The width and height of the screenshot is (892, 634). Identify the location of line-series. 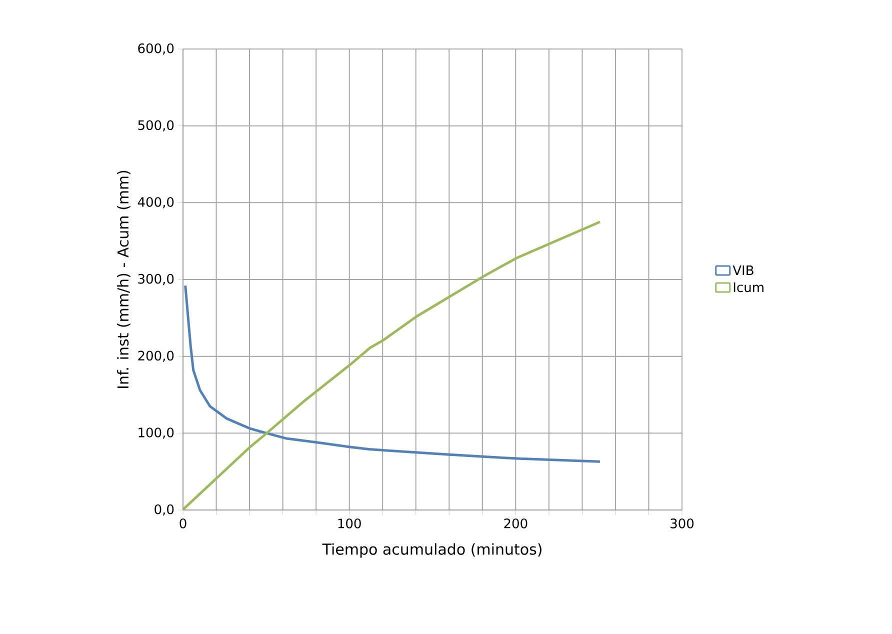
(393, 373).